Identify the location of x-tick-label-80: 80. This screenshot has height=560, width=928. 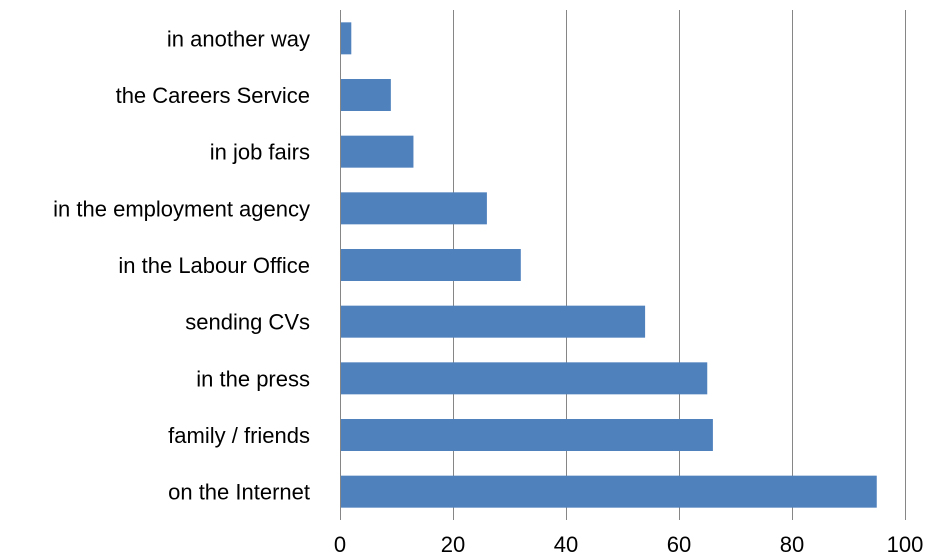
(792, 543).